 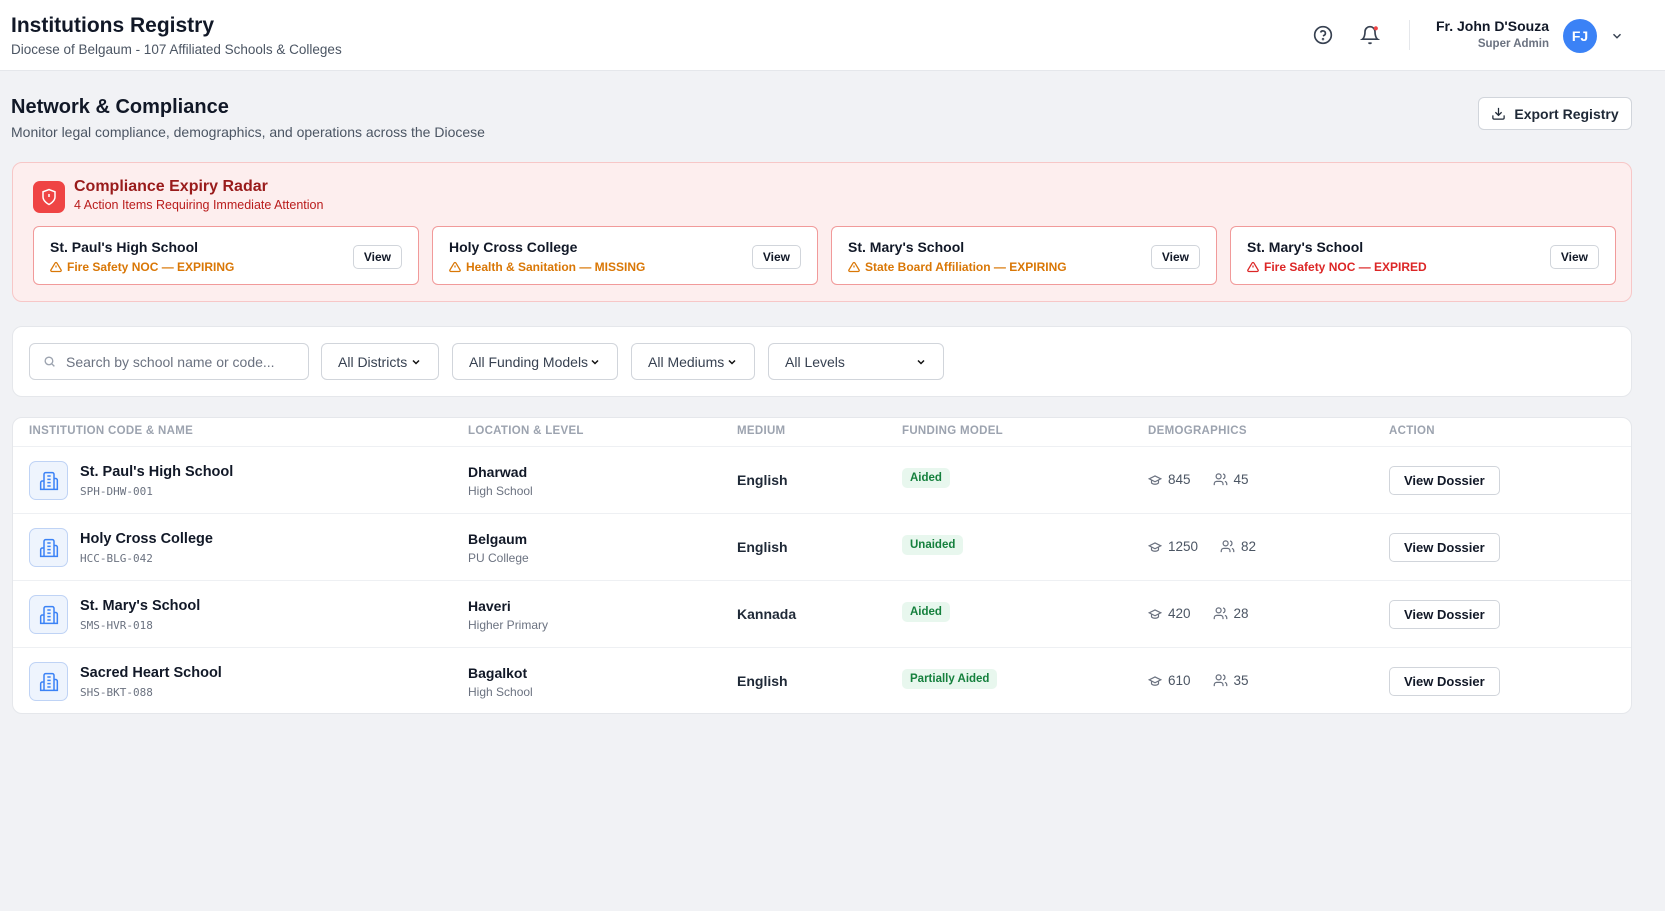 What do you see at coordinates (1345, 267) in the screenshot?
I see `alert-issue-text: Fire Safety NOC — EXPIRED` at bounding box center [1345, 267].